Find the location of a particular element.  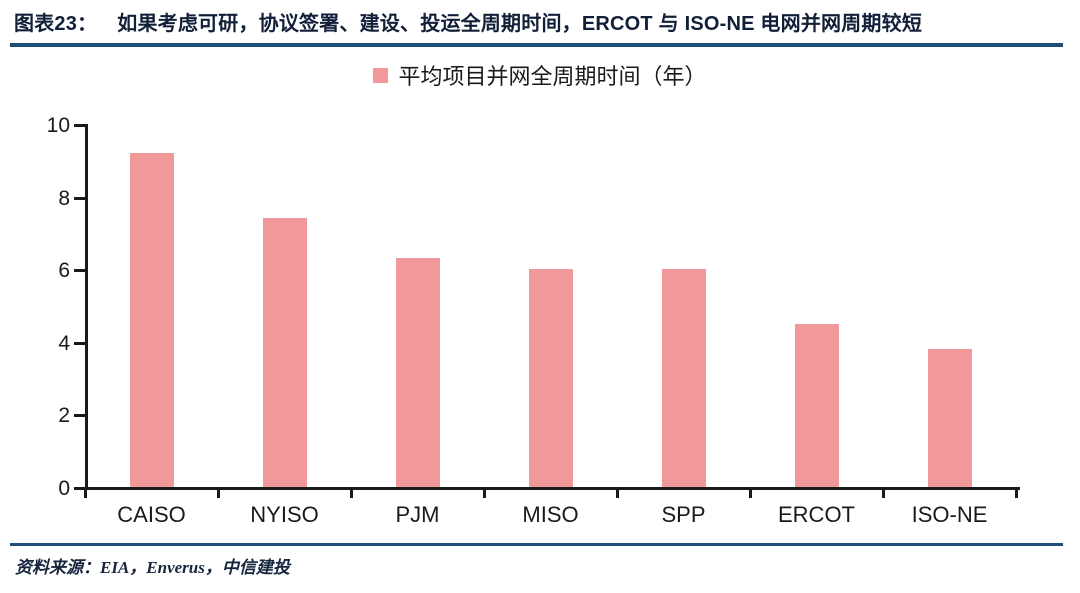

x-label-MISO: MISO is located at coordinates (550, 514).